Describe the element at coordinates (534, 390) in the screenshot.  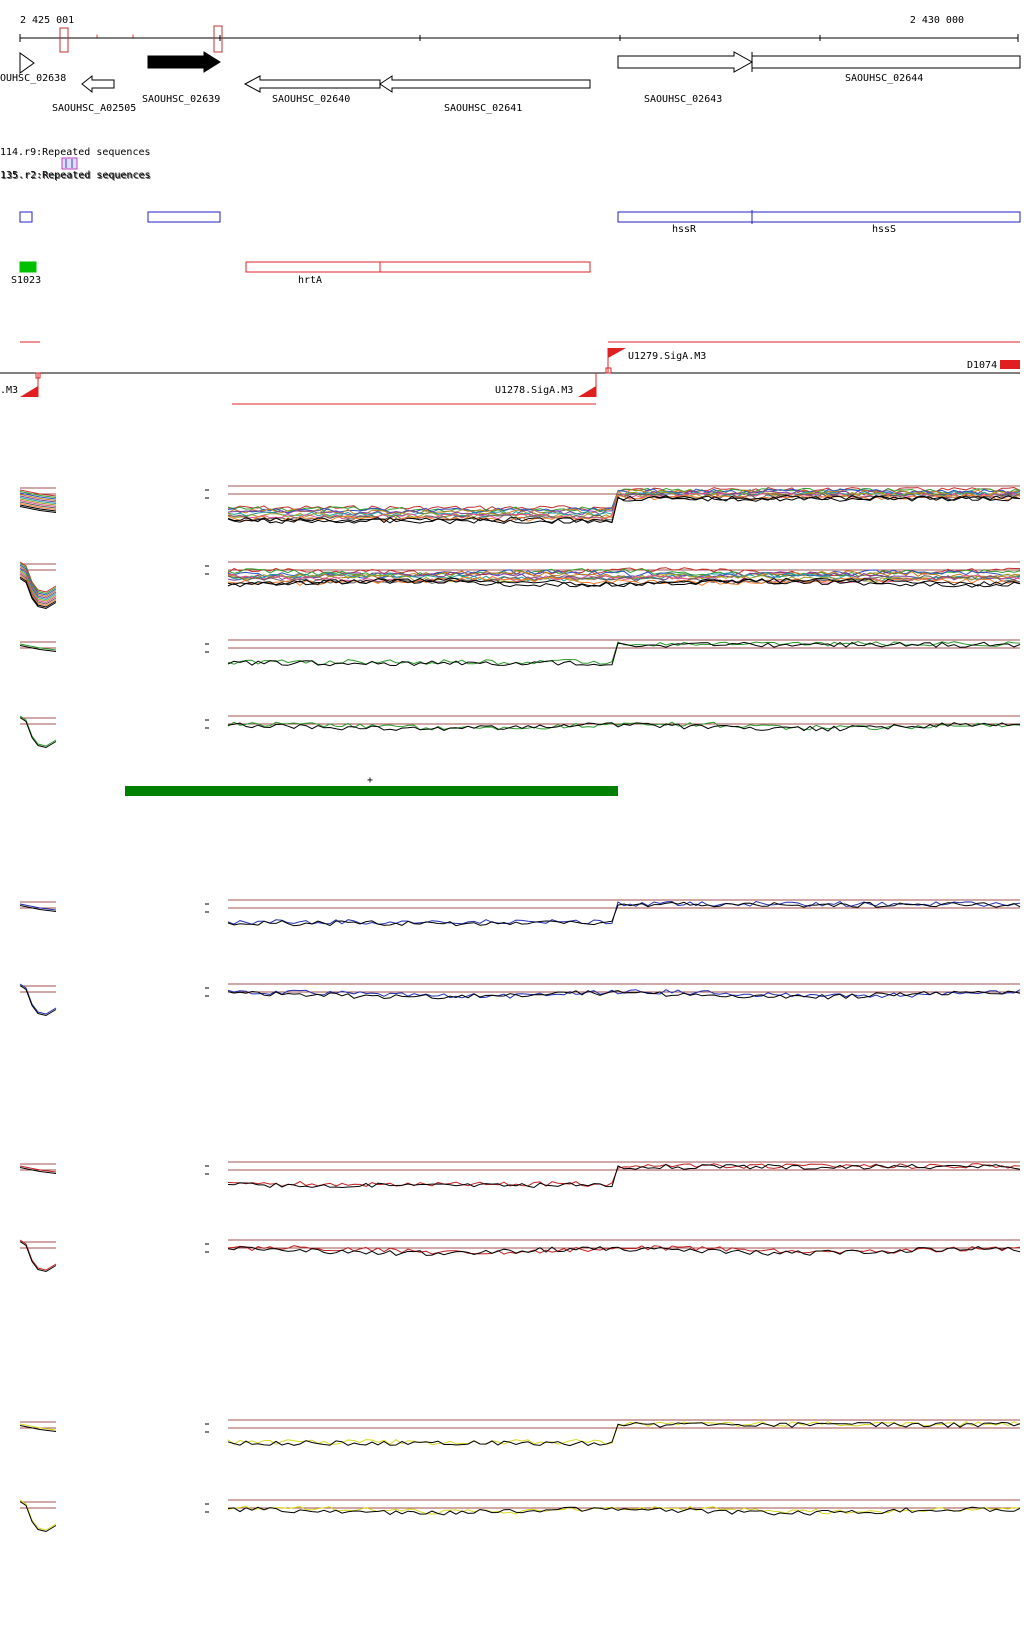
I see `promoter-label-U1278: U1278.SigA.M3` at that location.